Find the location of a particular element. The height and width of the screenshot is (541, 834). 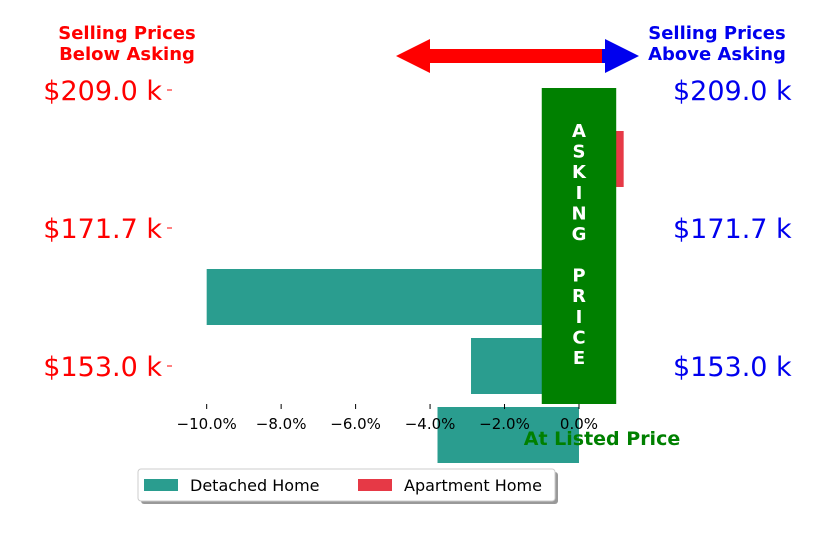

x-tick-label-4: −2.0% is located at coordinates (504, 424).